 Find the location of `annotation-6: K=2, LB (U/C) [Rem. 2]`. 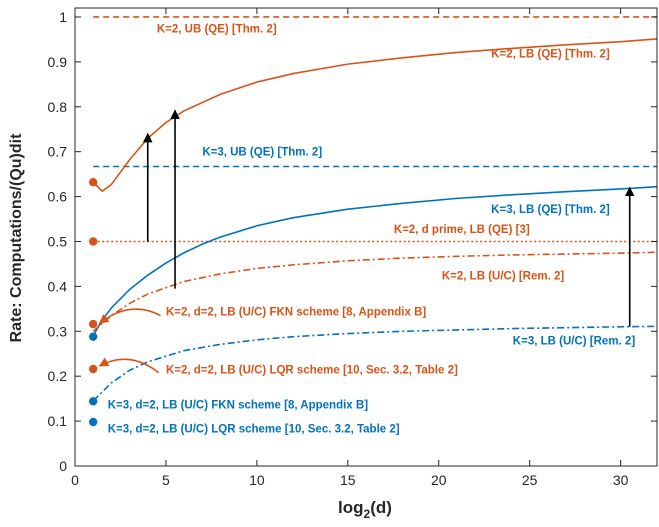

annotation-6: K=2, LB (U/C) [Rem. 2] is located at coordinates (503, 277).